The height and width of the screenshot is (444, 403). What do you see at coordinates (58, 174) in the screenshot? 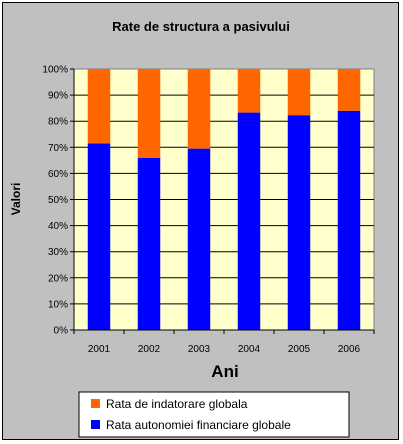
I see `y-tick-label: 60%` at bounding box center [58, 174].